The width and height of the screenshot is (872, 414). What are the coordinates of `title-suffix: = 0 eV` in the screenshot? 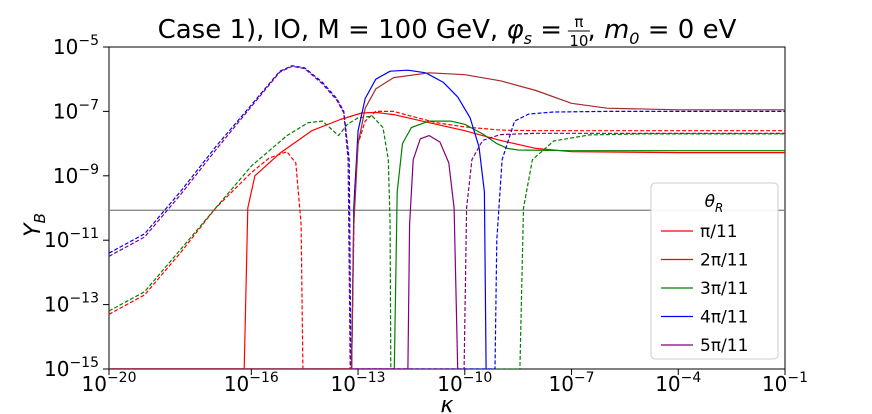 It's located at (687, 30).